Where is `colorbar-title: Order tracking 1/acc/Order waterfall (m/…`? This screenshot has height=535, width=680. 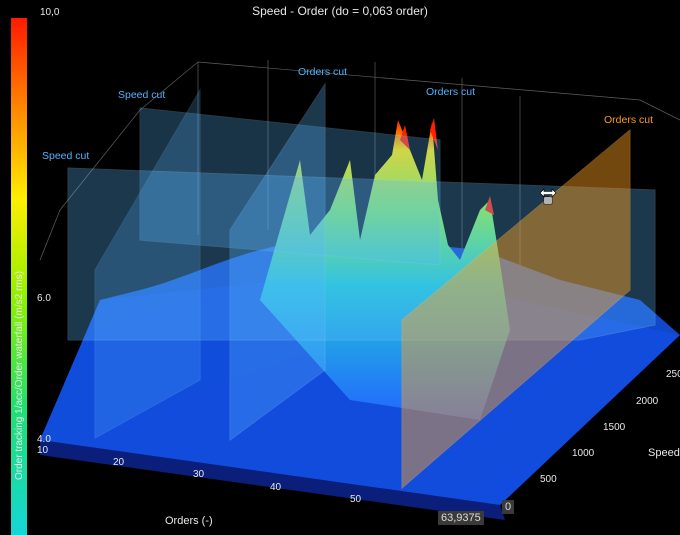
colorbar-title: Order tracking 1/acc/Order waterfall (m/… is located at coordinates (19, 375).